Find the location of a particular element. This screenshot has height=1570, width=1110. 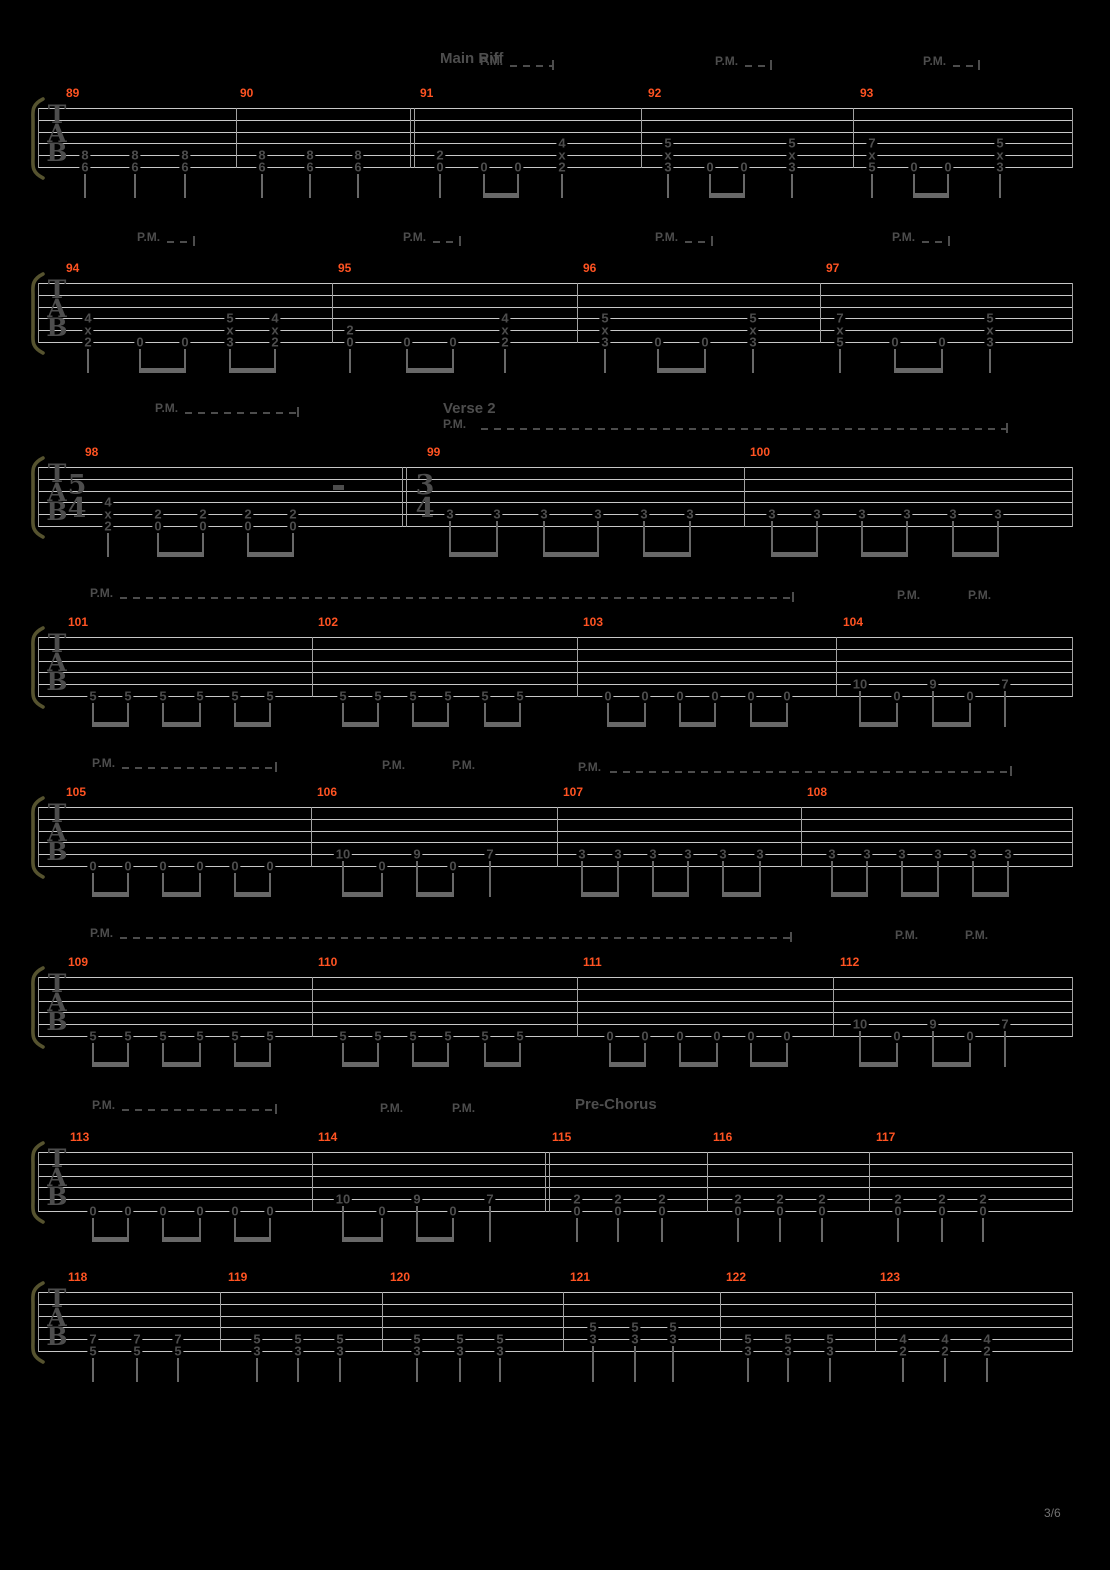

measure-number: 94 is located at coordinates (73, 268).